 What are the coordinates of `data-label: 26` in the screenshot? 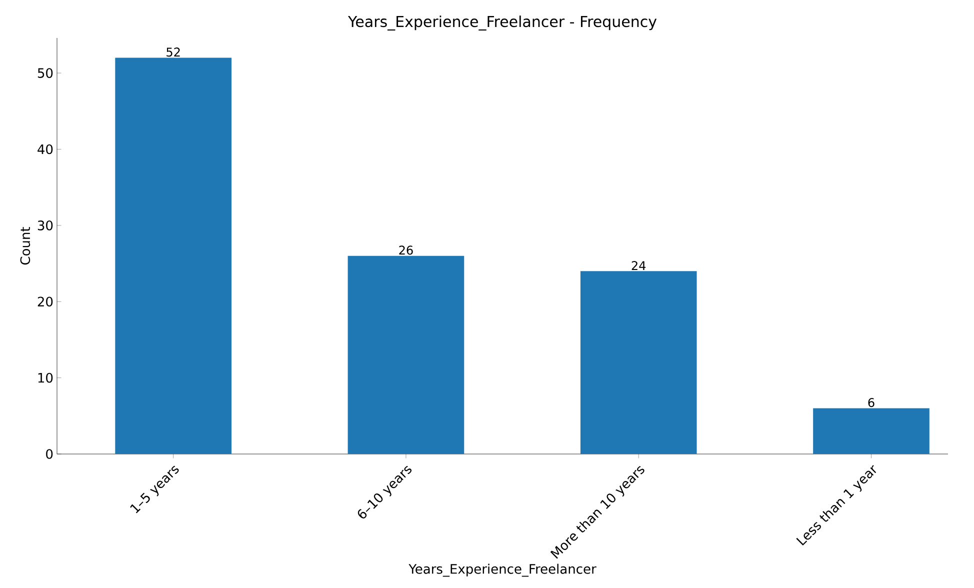 It's located at (406, 250).